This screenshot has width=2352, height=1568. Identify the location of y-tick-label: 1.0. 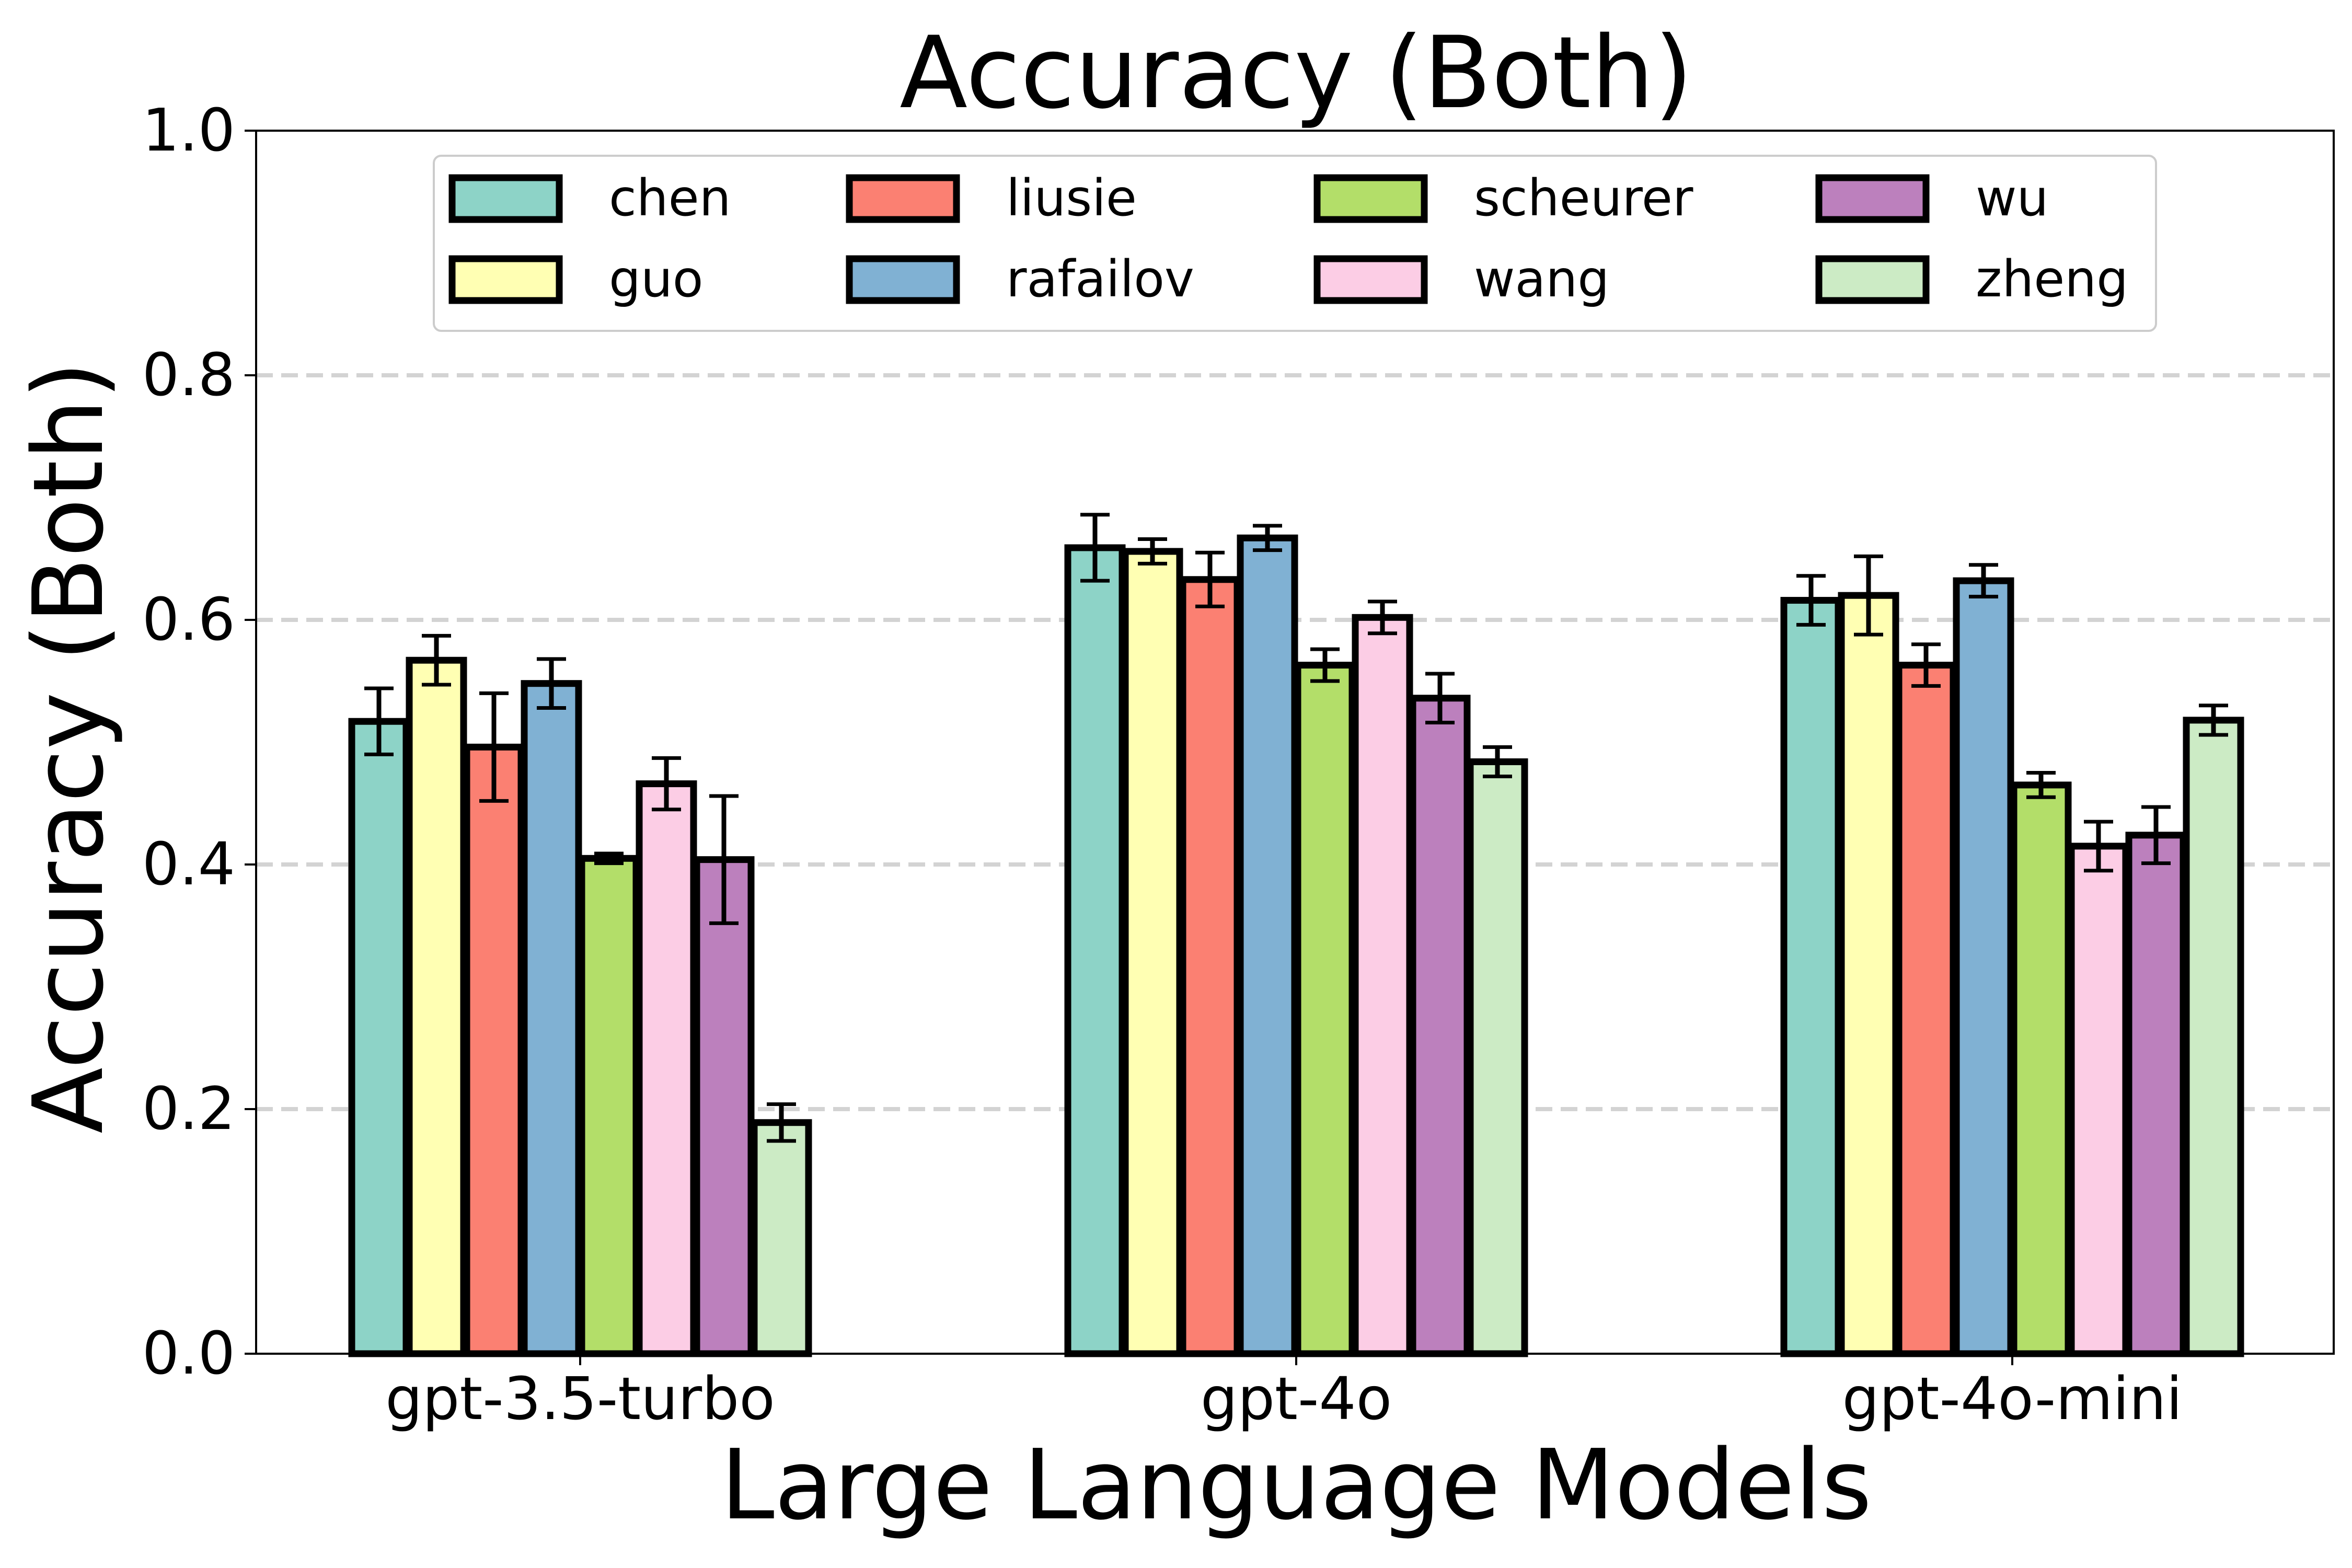
(188, 131).